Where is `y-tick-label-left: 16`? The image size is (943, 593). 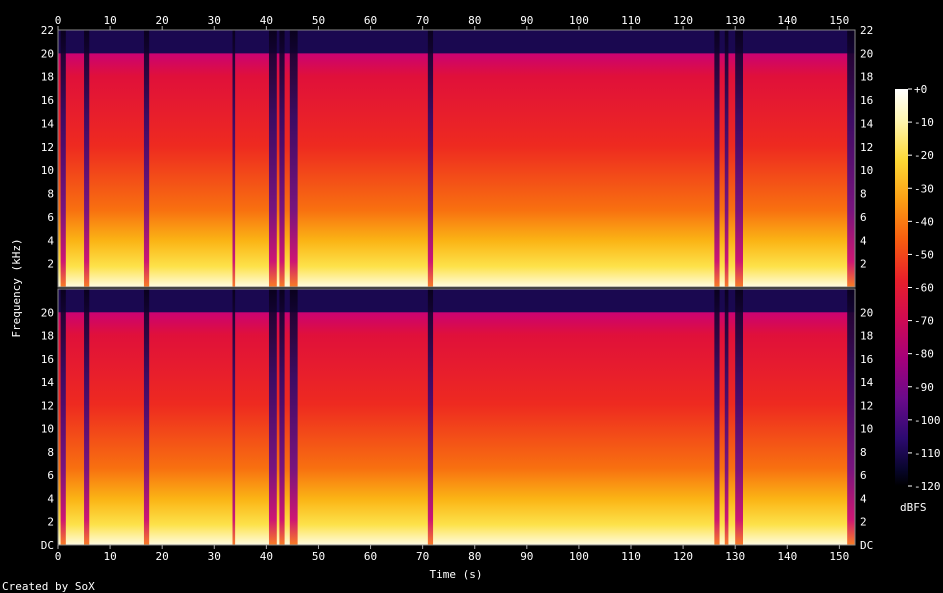 y-tick-label-left: 16 is located at coordinates (47, 100).